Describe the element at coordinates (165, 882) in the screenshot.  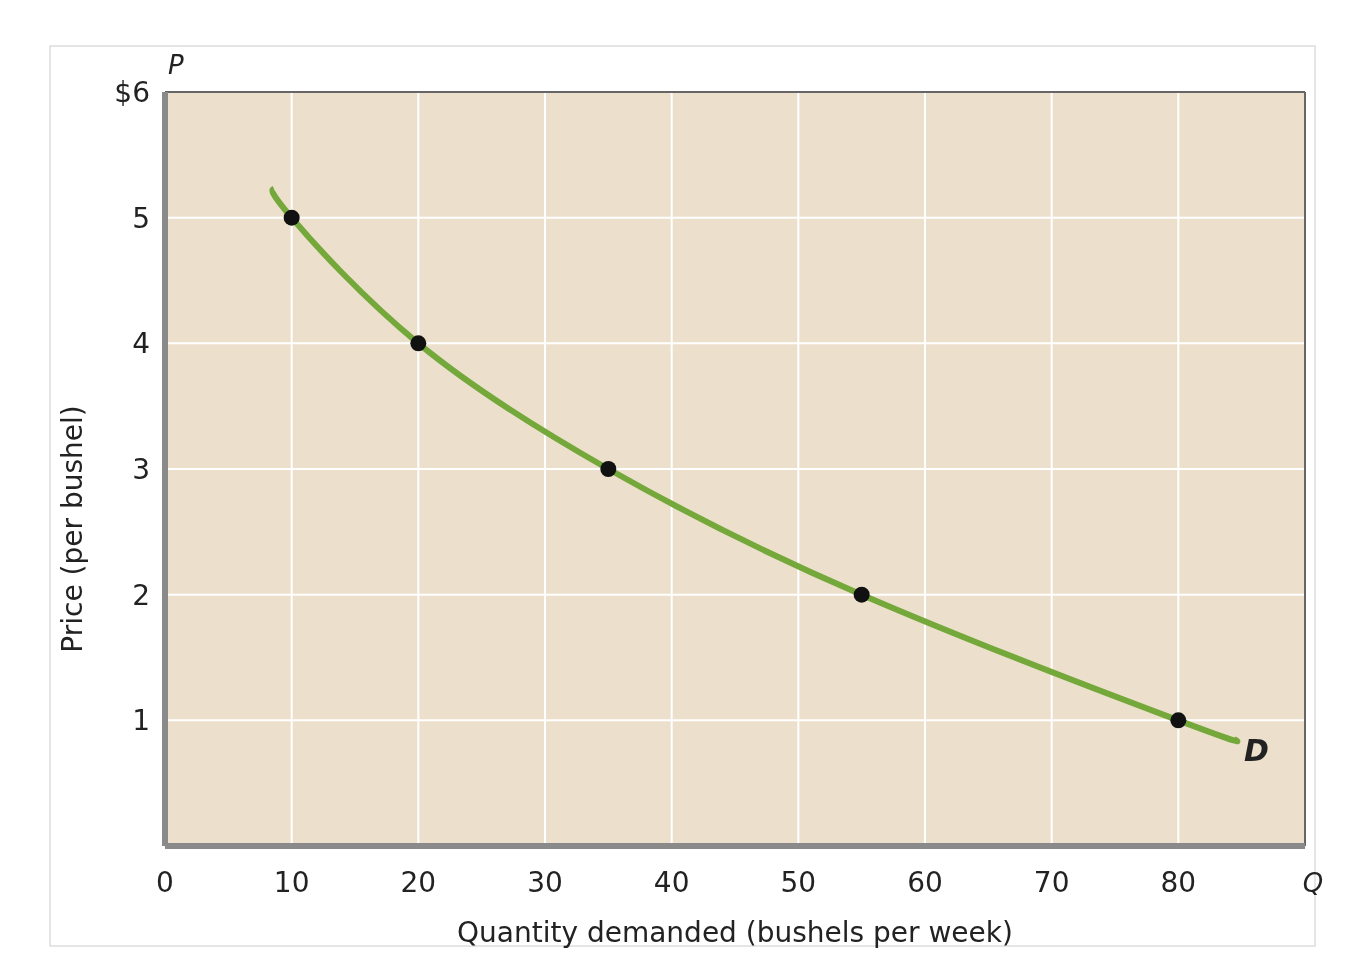
I see `x-tick-label: 0` at that location.